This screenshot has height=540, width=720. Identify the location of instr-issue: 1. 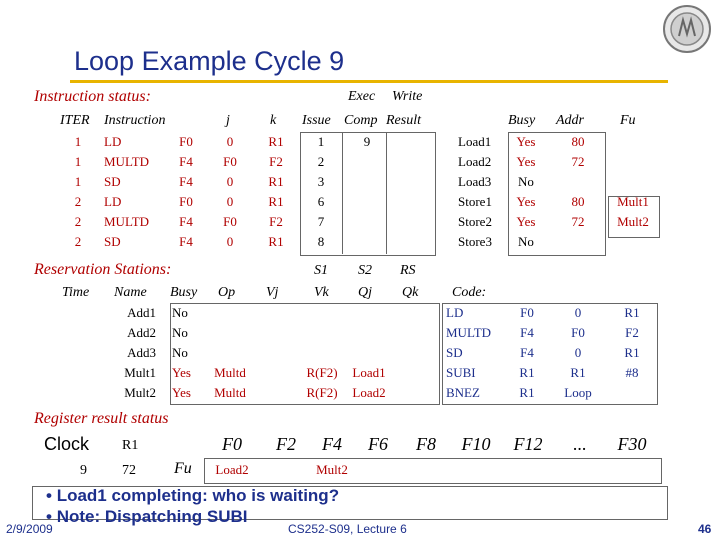
(321, 141).